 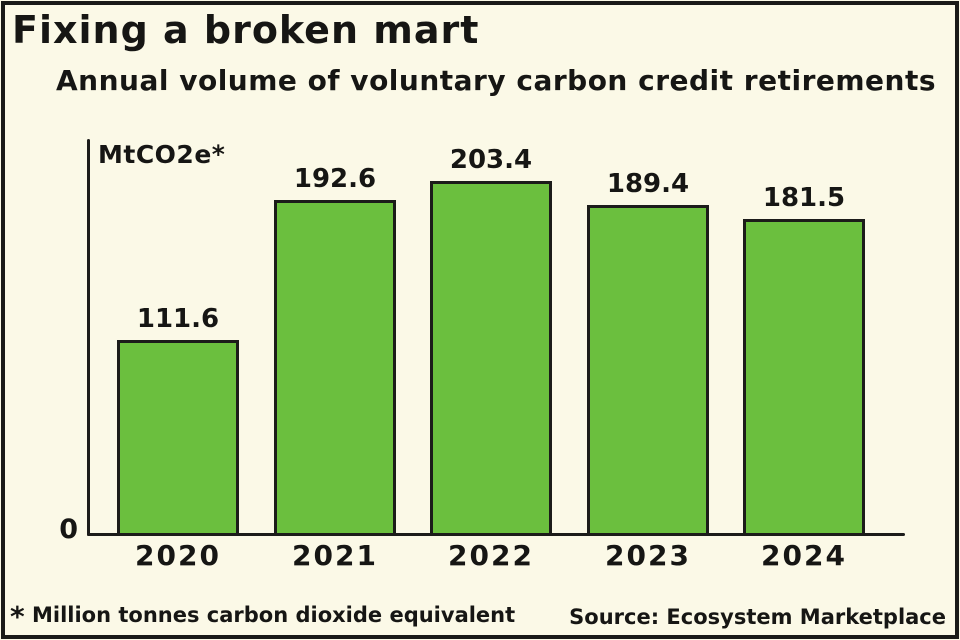 What do you see at coordinates (335, 179) in the screenshot?
I see `bar-value-label-2021: 192.6` at bounding box center [335, 179].